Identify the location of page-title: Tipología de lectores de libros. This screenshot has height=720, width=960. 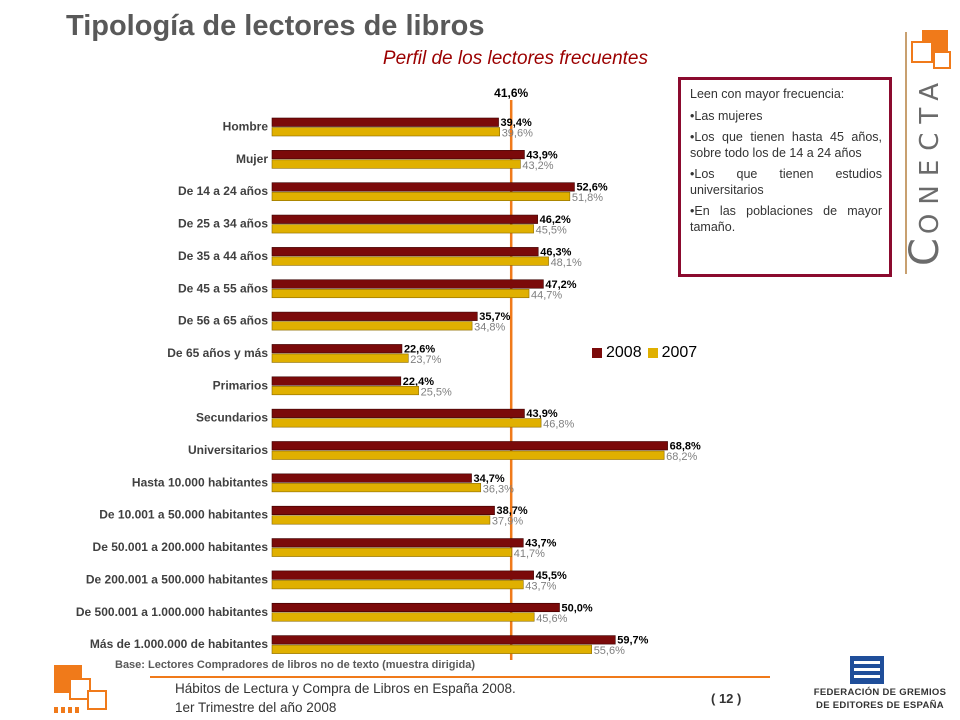
(275, 26).